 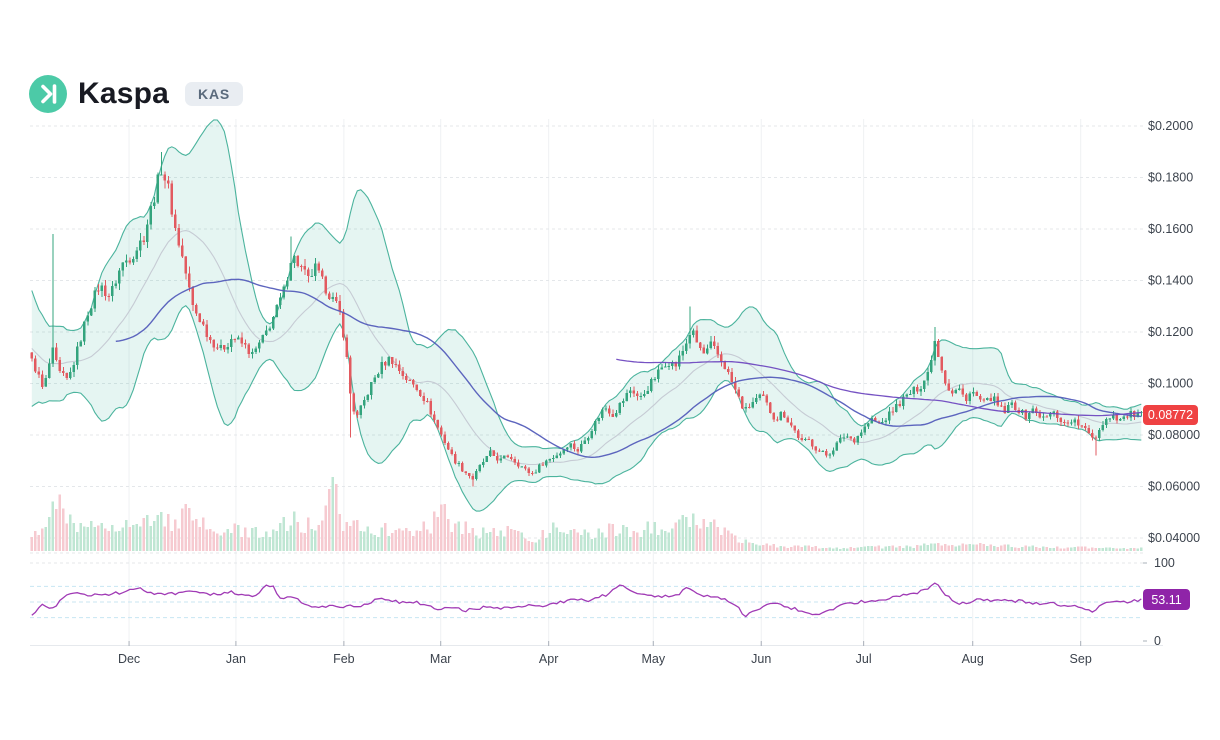 What do you see at coordinates (1170, 229) in the screenshot?
I see `price-axis-label: $0.1600` at bounding box center [1170, 229].